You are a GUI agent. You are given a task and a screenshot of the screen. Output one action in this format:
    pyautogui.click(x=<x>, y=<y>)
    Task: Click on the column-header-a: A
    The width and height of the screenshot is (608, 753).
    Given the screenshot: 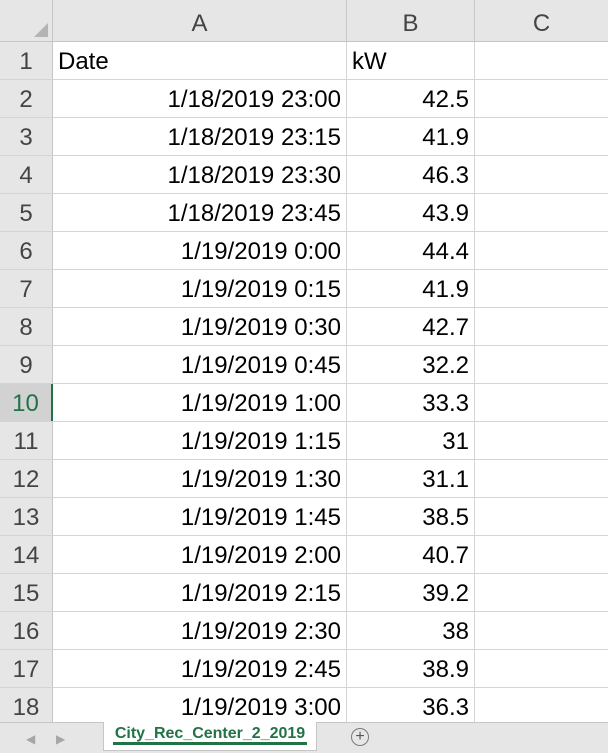 What is the action you would take?
    pyautogui.click(x=200, y=20)
    